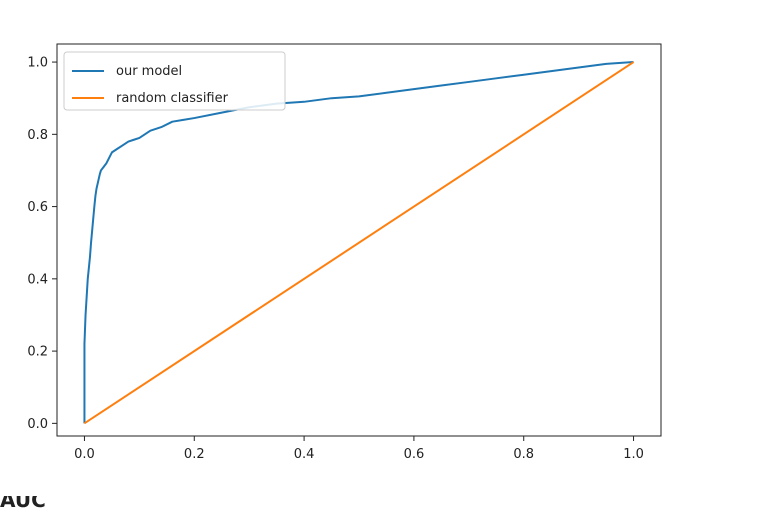  I want to click on y-tick-label: 1.0, so click(37, 63).